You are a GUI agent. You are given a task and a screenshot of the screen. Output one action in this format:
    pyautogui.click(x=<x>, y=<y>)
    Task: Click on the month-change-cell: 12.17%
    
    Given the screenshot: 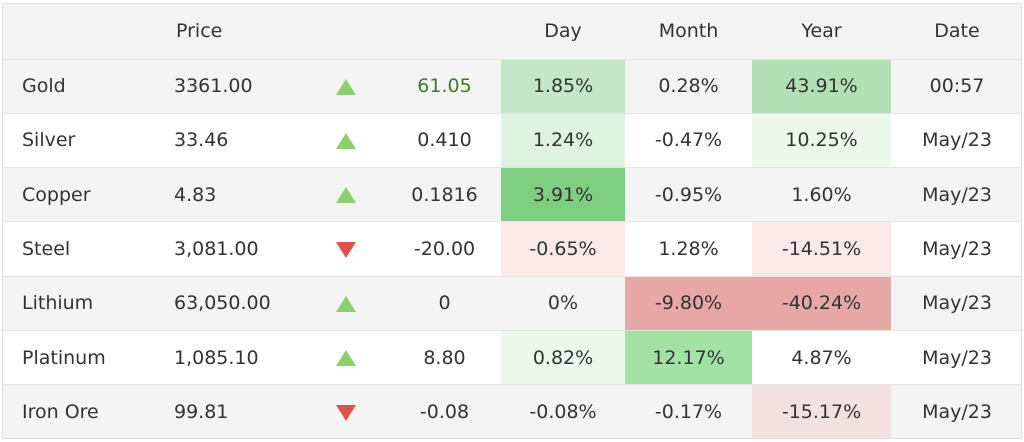 What is the action you would take?
    pyautogui.click(x=688, y=357)
    